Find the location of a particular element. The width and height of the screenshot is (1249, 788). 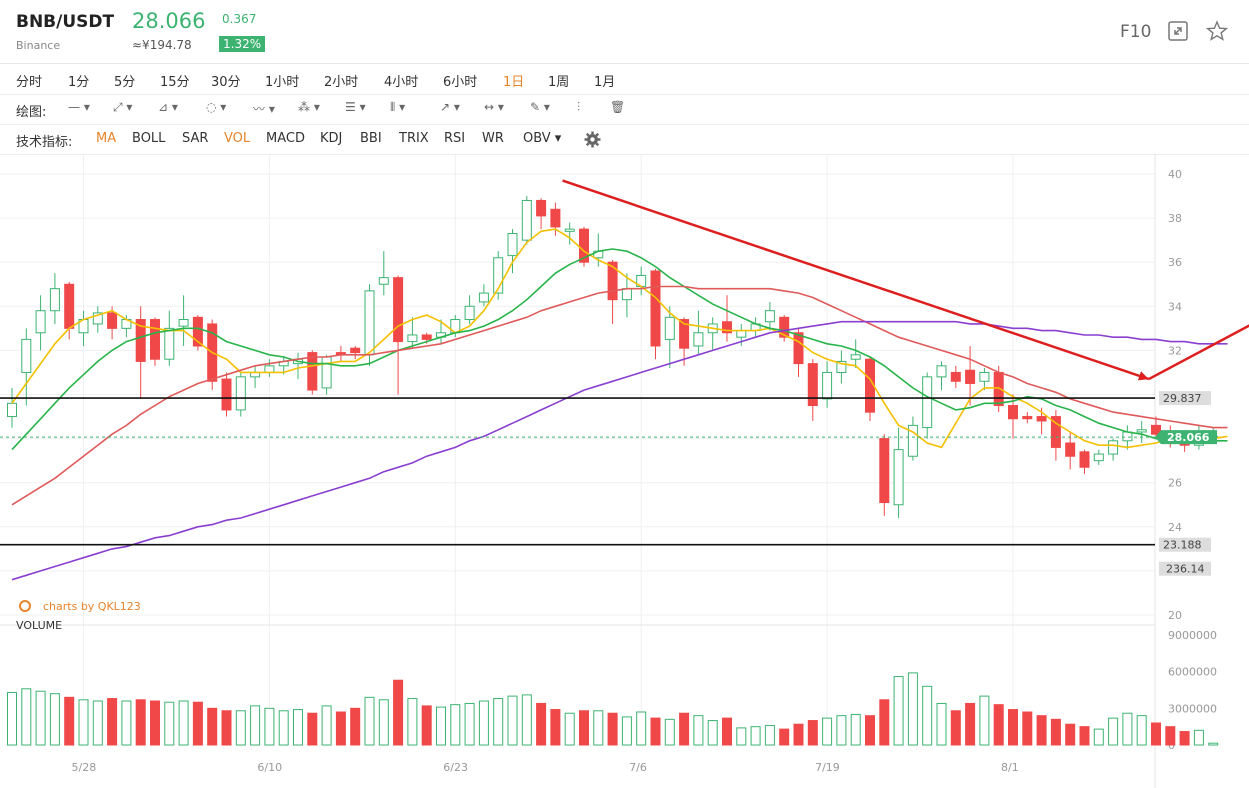

indicator-obv: OBV ▾ is located at coordinates (542, 138).